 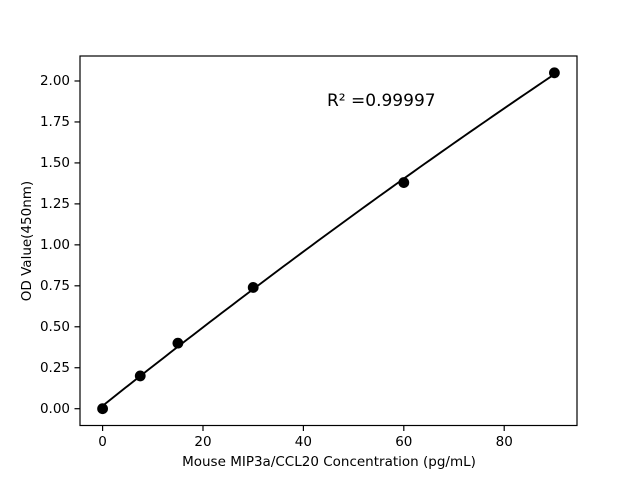 I want to click on y-tick-label: 2.00, so click(x=54, y=80).